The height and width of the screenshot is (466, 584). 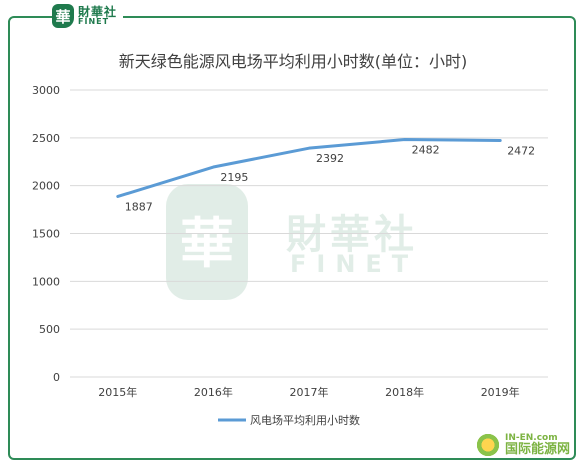 What do you see at coordinates (404, 392) in the screenshot?
I see `x-tick-label: 2018年` at bounding box center [404, 392].